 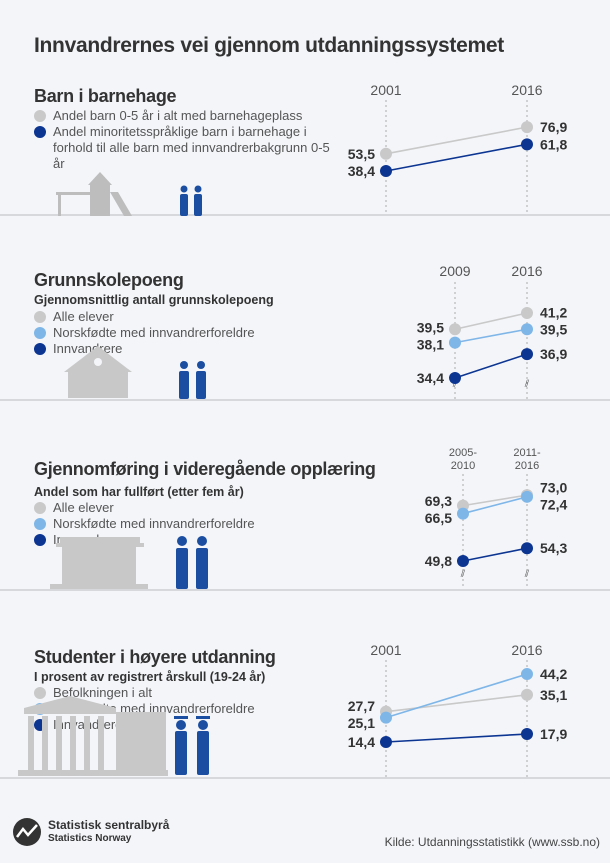 What do you see at coordinates (192, 562) in the screenshot?
I see `students-figures-icon` at bounding box center [192, 562].